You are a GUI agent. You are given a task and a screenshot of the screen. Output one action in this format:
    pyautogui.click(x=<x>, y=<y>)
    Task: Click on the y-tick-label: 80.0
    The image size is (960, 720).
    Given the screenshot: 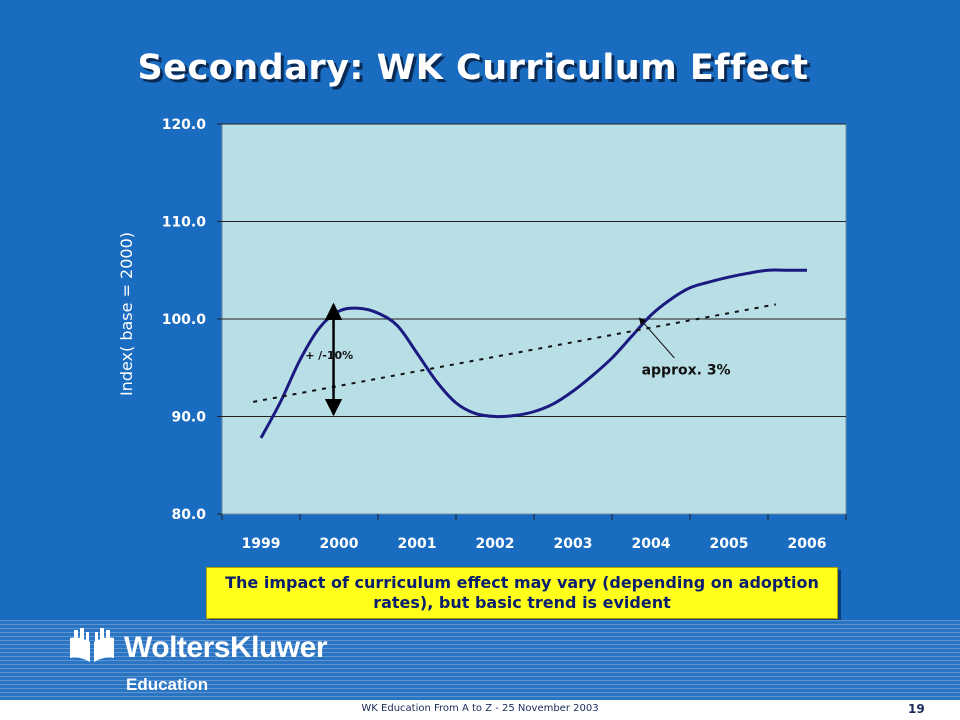 What is the action you would take?
    pyautogui.click(x=188, y=515)
    